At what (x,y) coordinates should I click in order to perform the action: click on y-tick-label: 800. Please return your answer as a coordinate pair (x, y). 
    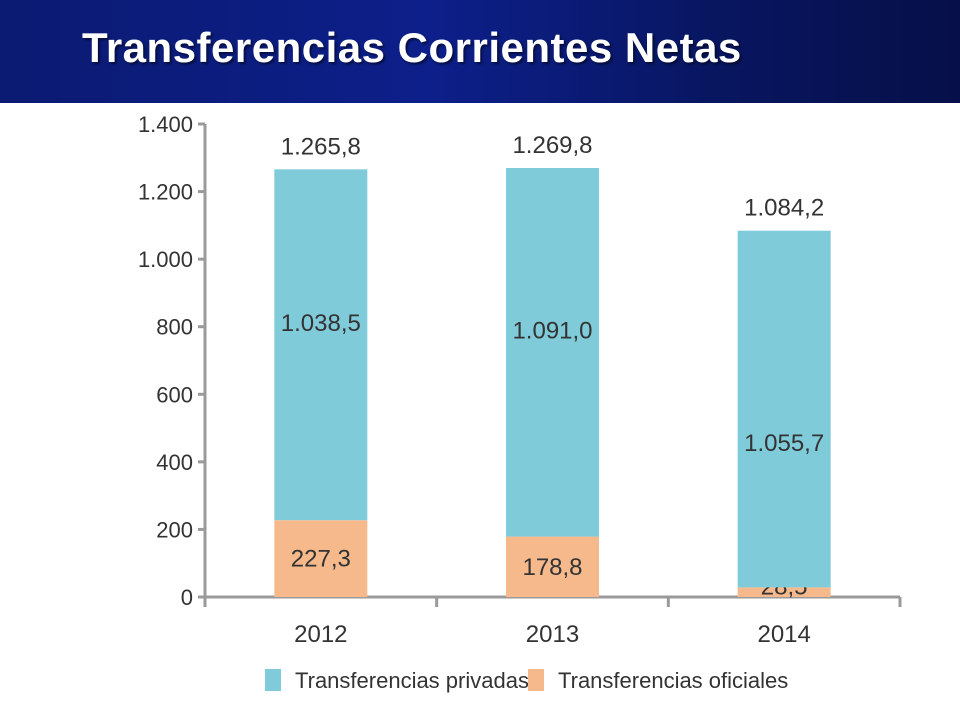
    Looking at the image, I should click on (174, 327).